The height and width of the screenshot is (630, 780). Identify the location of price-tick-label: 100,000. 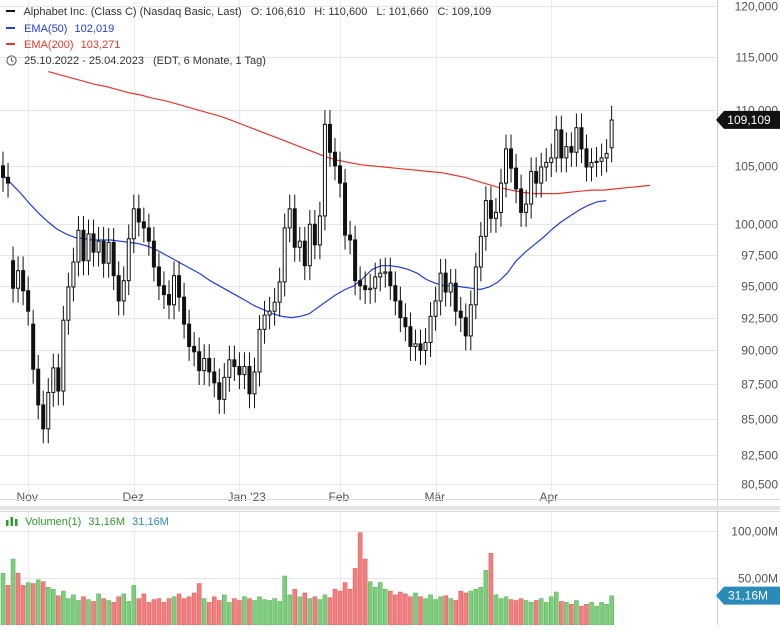
(757, 225).